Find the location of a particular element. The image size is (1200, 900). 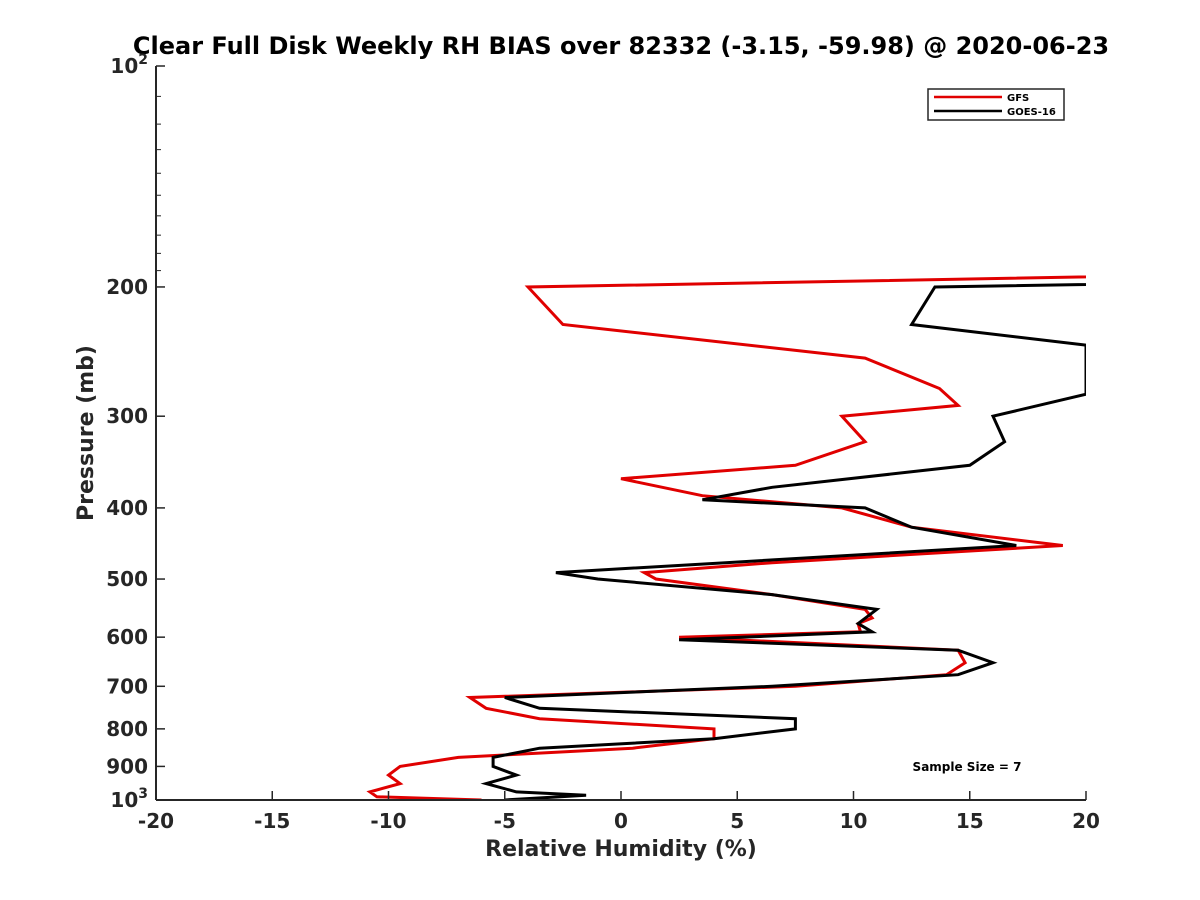

y-tick-label: 500 is located at coordinates (127, 579).